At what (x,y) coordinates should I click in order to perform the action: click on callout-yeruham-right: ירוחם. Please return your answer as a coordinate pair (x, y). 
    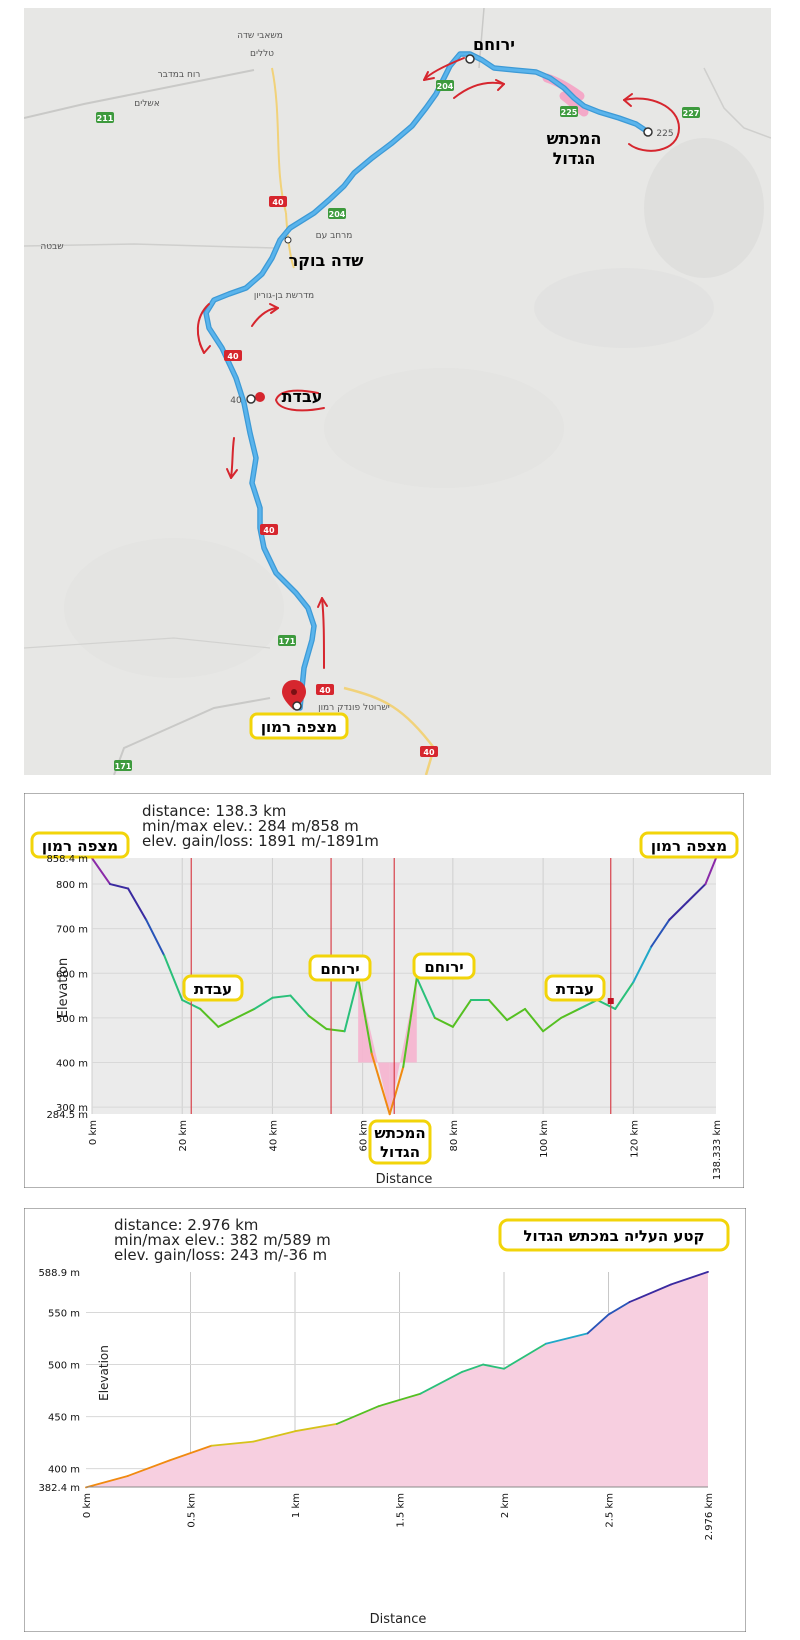
    Looking at the image, I should click on (443, 967).